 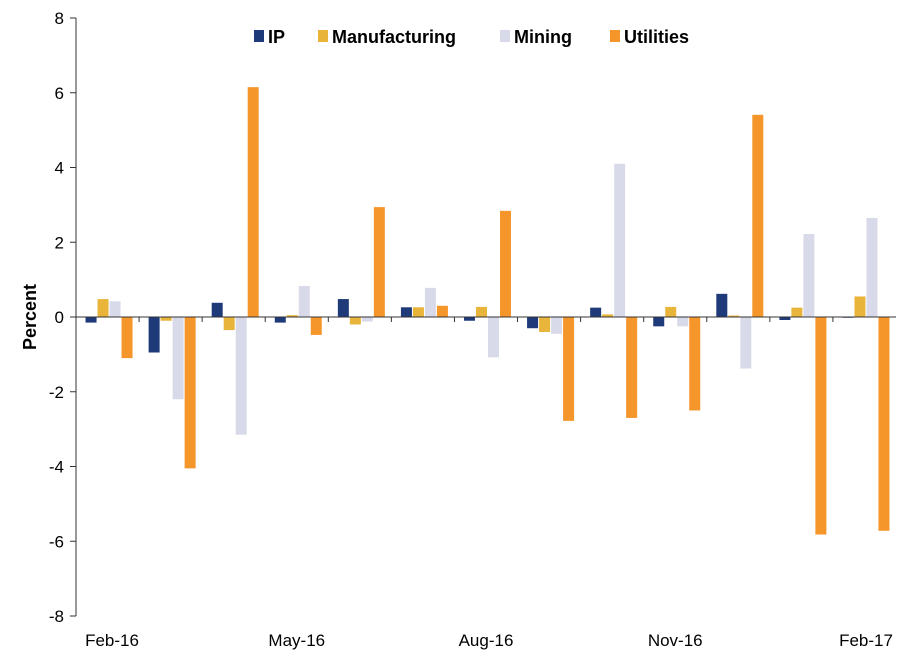 What do you see at coordinates (543, 37) in the screenshot?
I see `legend-label-mining: Mining` at bounding box center [543, 37].